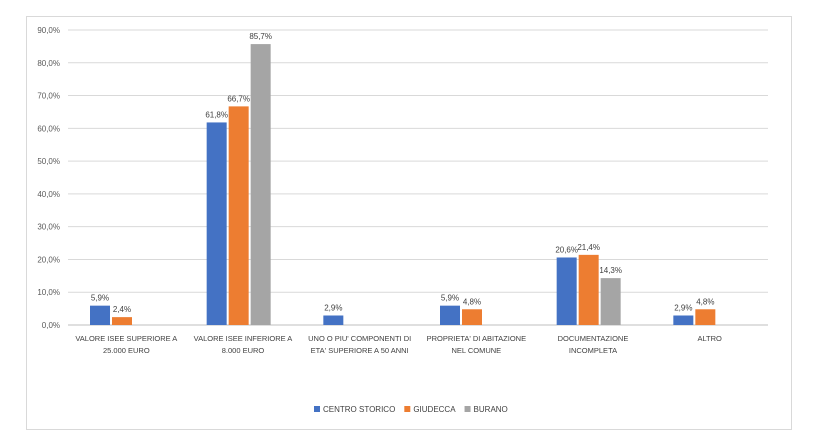 The image size is (817, 448). I want to click on data-label: 85,7%, so click(260, 36).